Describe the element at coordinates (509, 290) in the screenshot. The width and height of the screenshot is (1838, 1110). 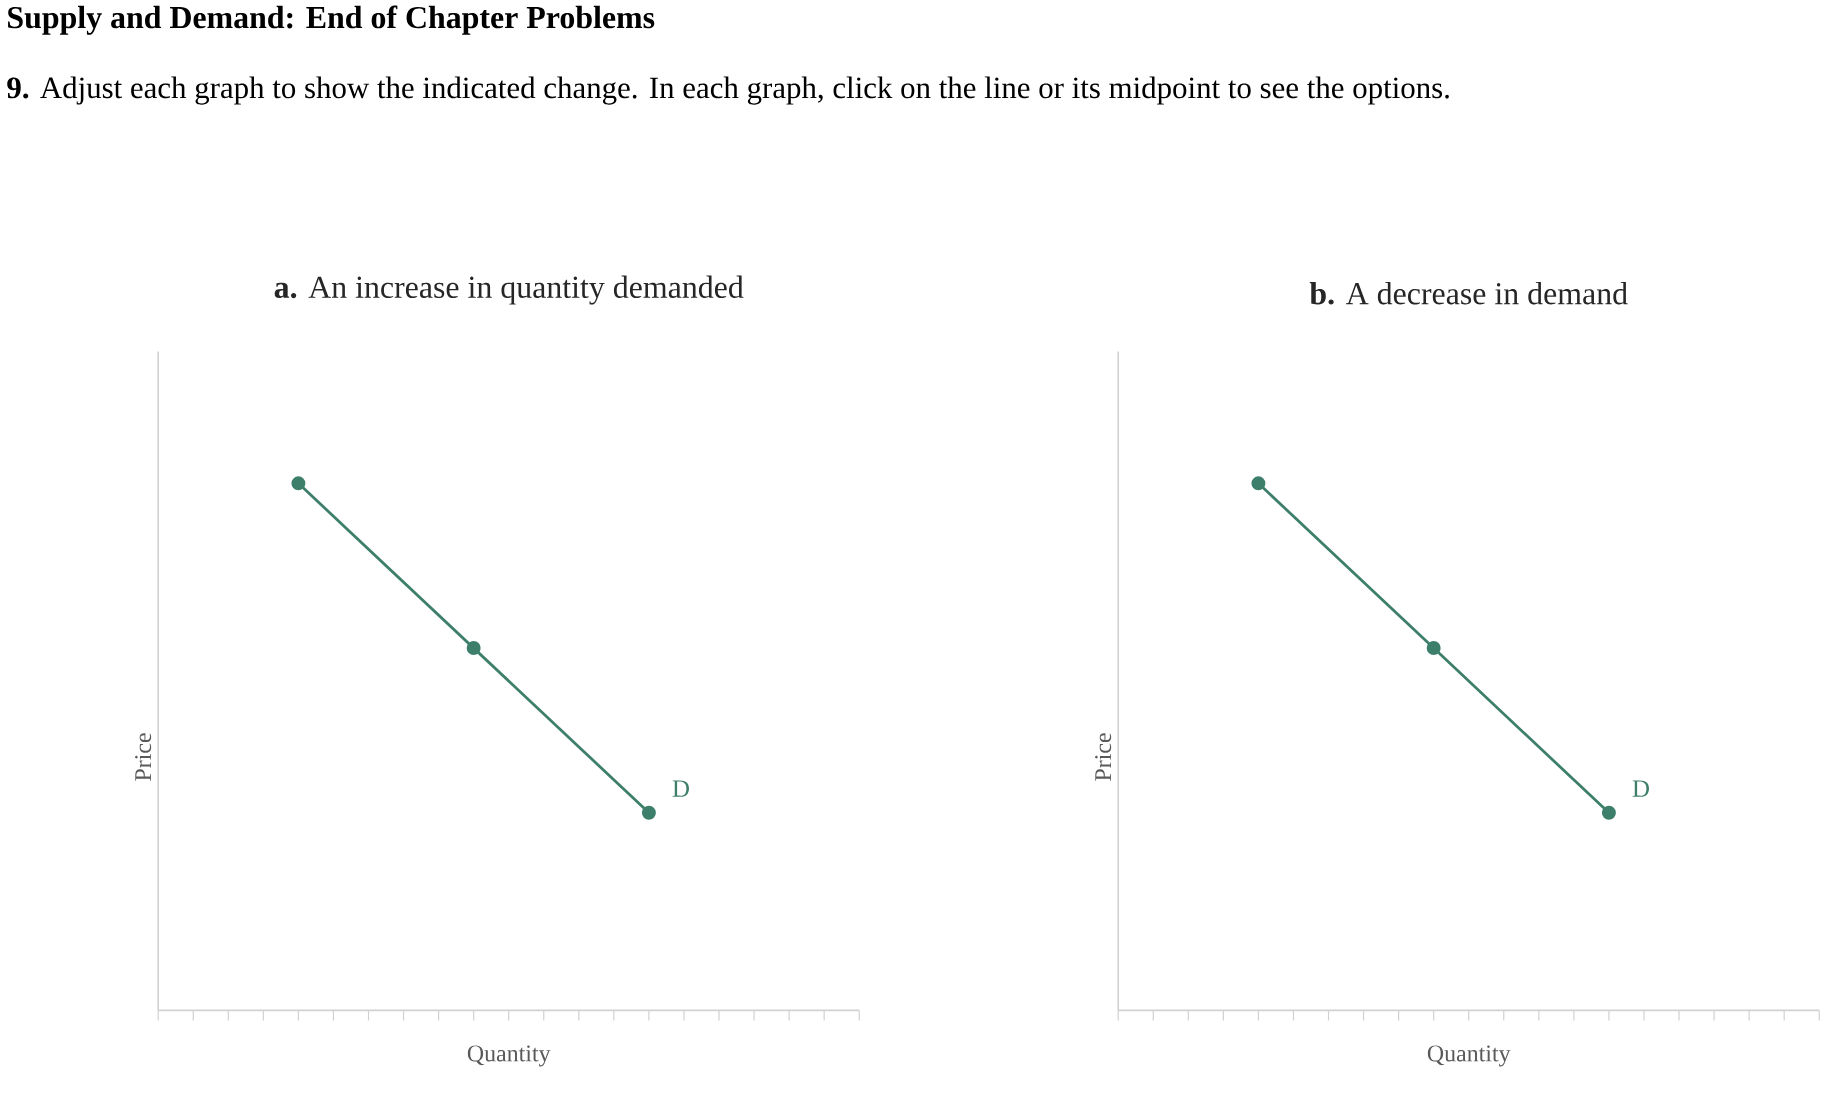
I see `chart-title: a. An increase in quantity demanded` at that location.